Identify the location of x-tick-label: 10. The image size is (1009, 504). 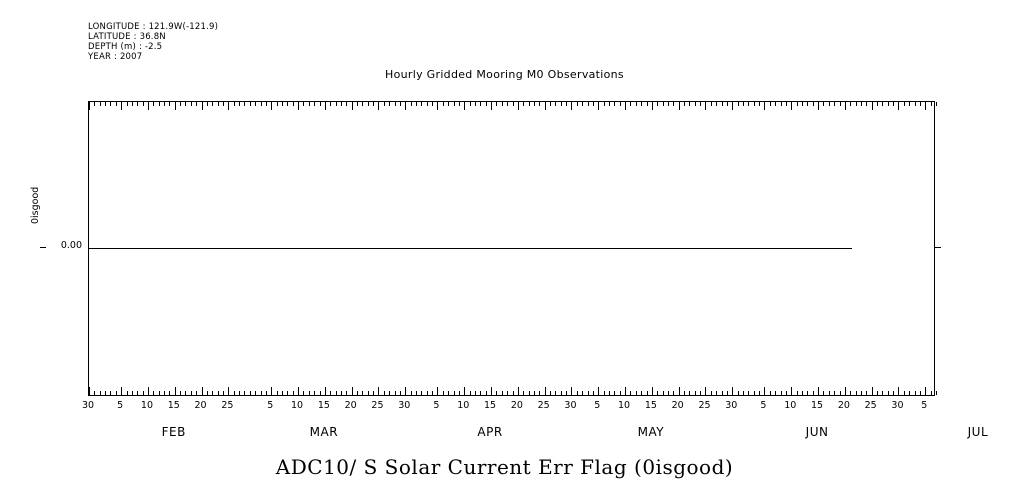
(463, 405).